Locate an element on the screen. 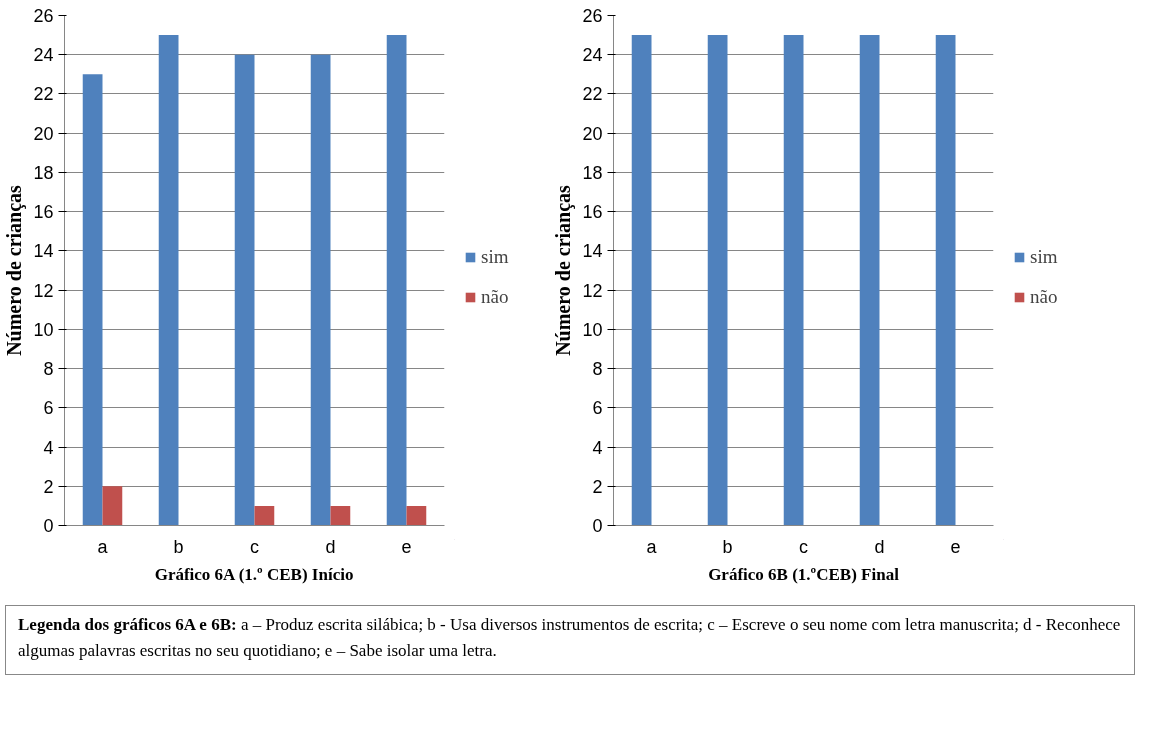 The height and width of the screenshot is (753, 1167). x-axis-title: Gráfico 6B (1.ºCEB) Final is located at coordinates (804, 574).